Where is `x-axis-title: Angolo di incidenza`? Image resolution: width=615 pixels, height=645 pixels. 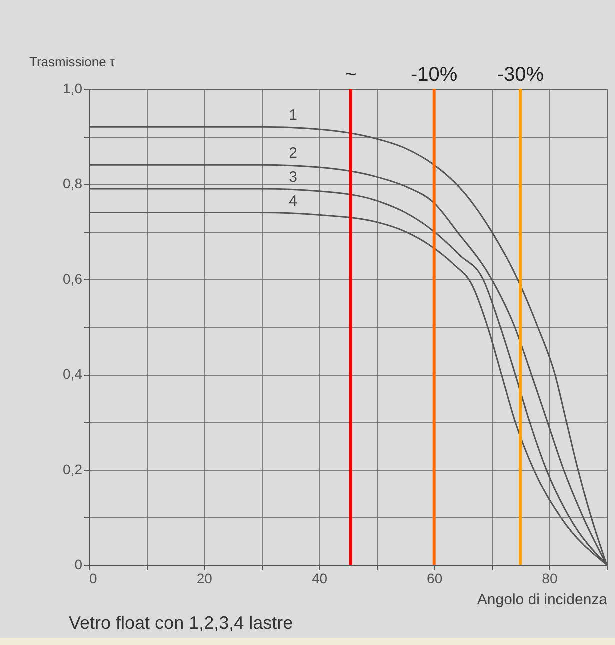 x-axis-title: Angolo di incidenza is located at coordinates (542, 600).